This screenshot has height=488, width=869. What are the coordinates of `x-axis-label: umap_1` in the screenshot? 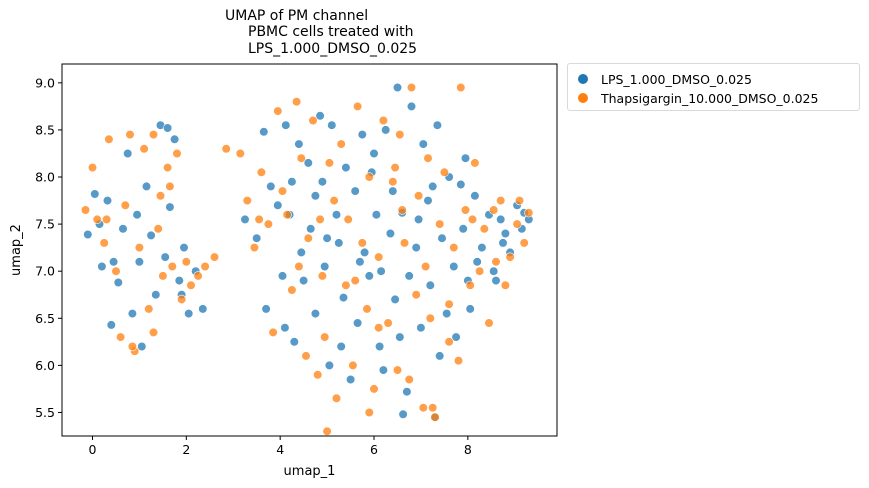 It's located at (310, 471).